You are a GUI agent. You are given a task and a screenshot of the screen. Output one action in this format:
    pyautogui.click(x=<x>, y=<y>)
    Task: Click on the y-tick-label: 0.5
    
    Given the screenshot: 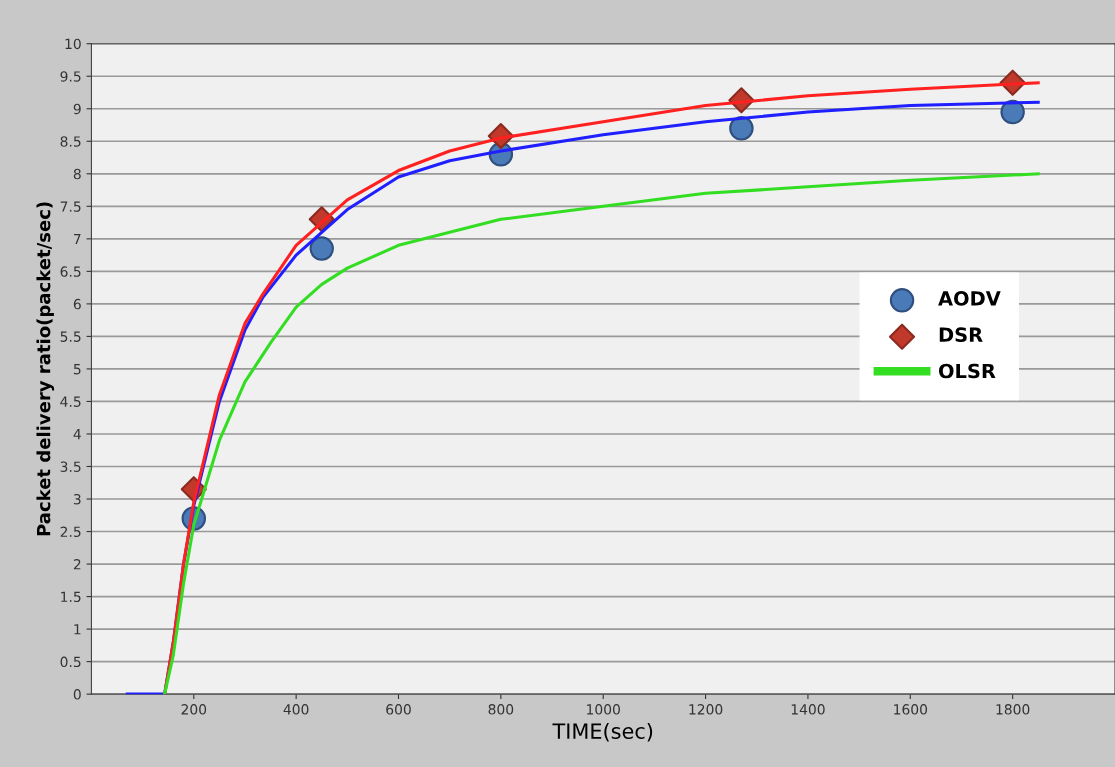 What is the action you would take?
    pyautogui.click(x=70, y=662)
    